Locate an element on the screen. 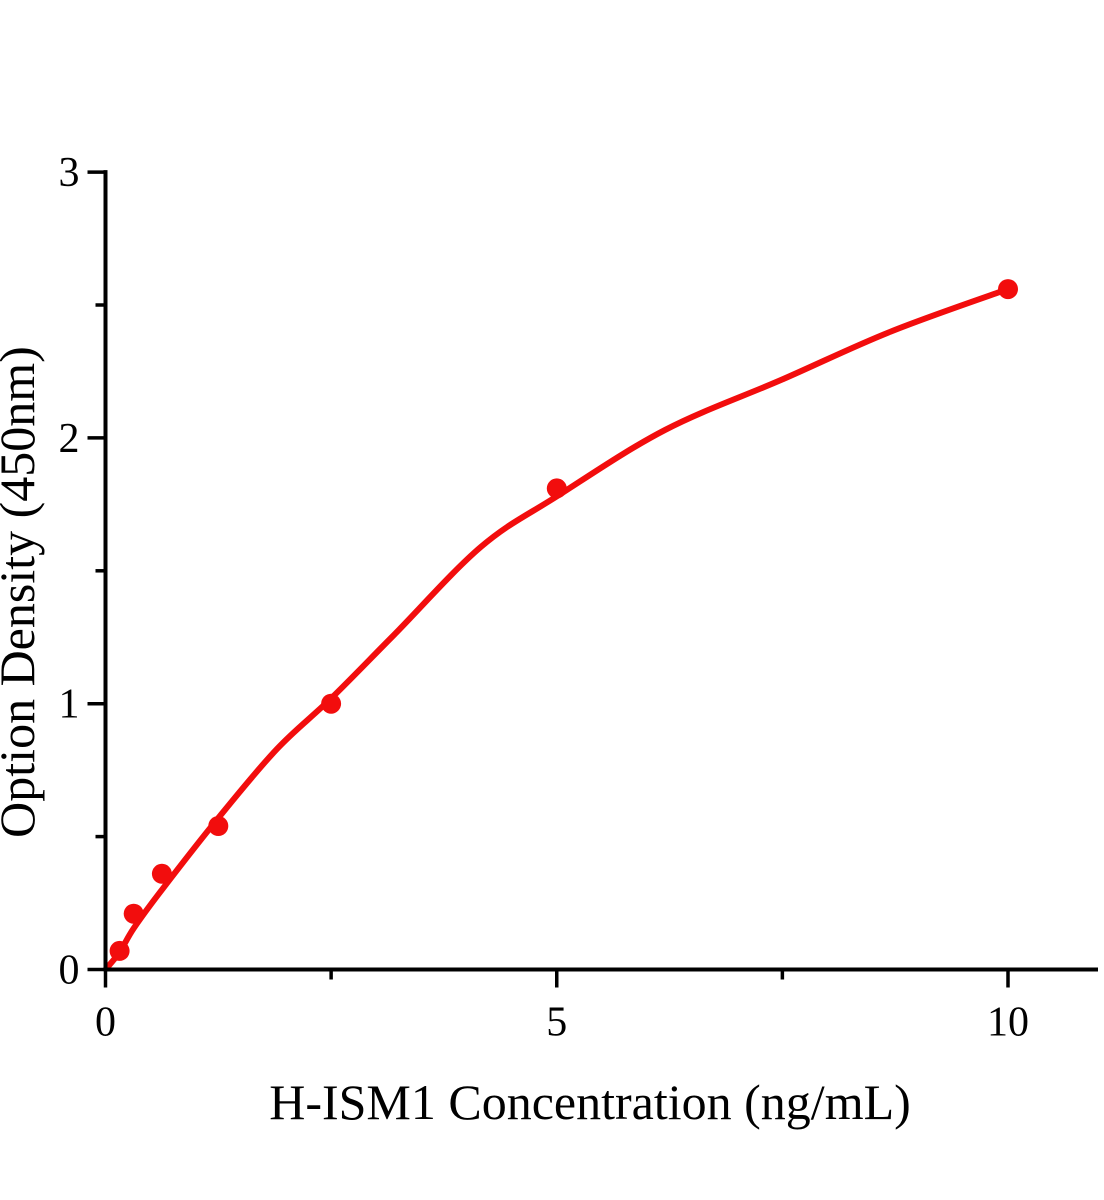 The width and height of the screenshot is (1104, 1200). y-tick-label: 1 is located at coordinates (69, 705).